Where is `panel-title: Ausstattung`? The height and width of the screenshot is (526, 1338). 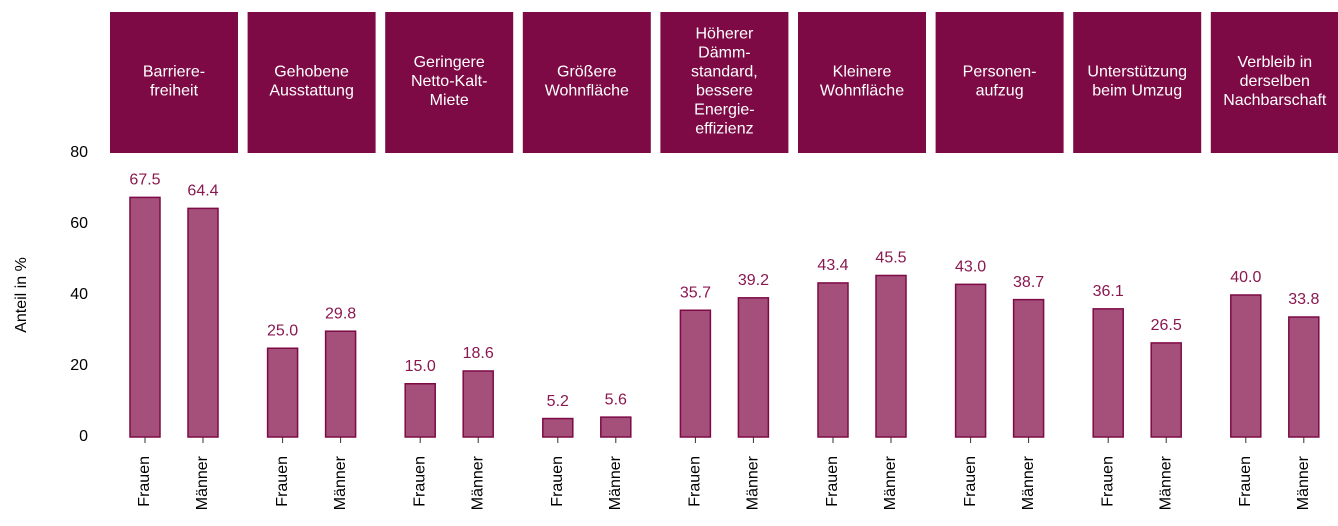 panel-title: Ausstattung is located at coordinates (311, 91).